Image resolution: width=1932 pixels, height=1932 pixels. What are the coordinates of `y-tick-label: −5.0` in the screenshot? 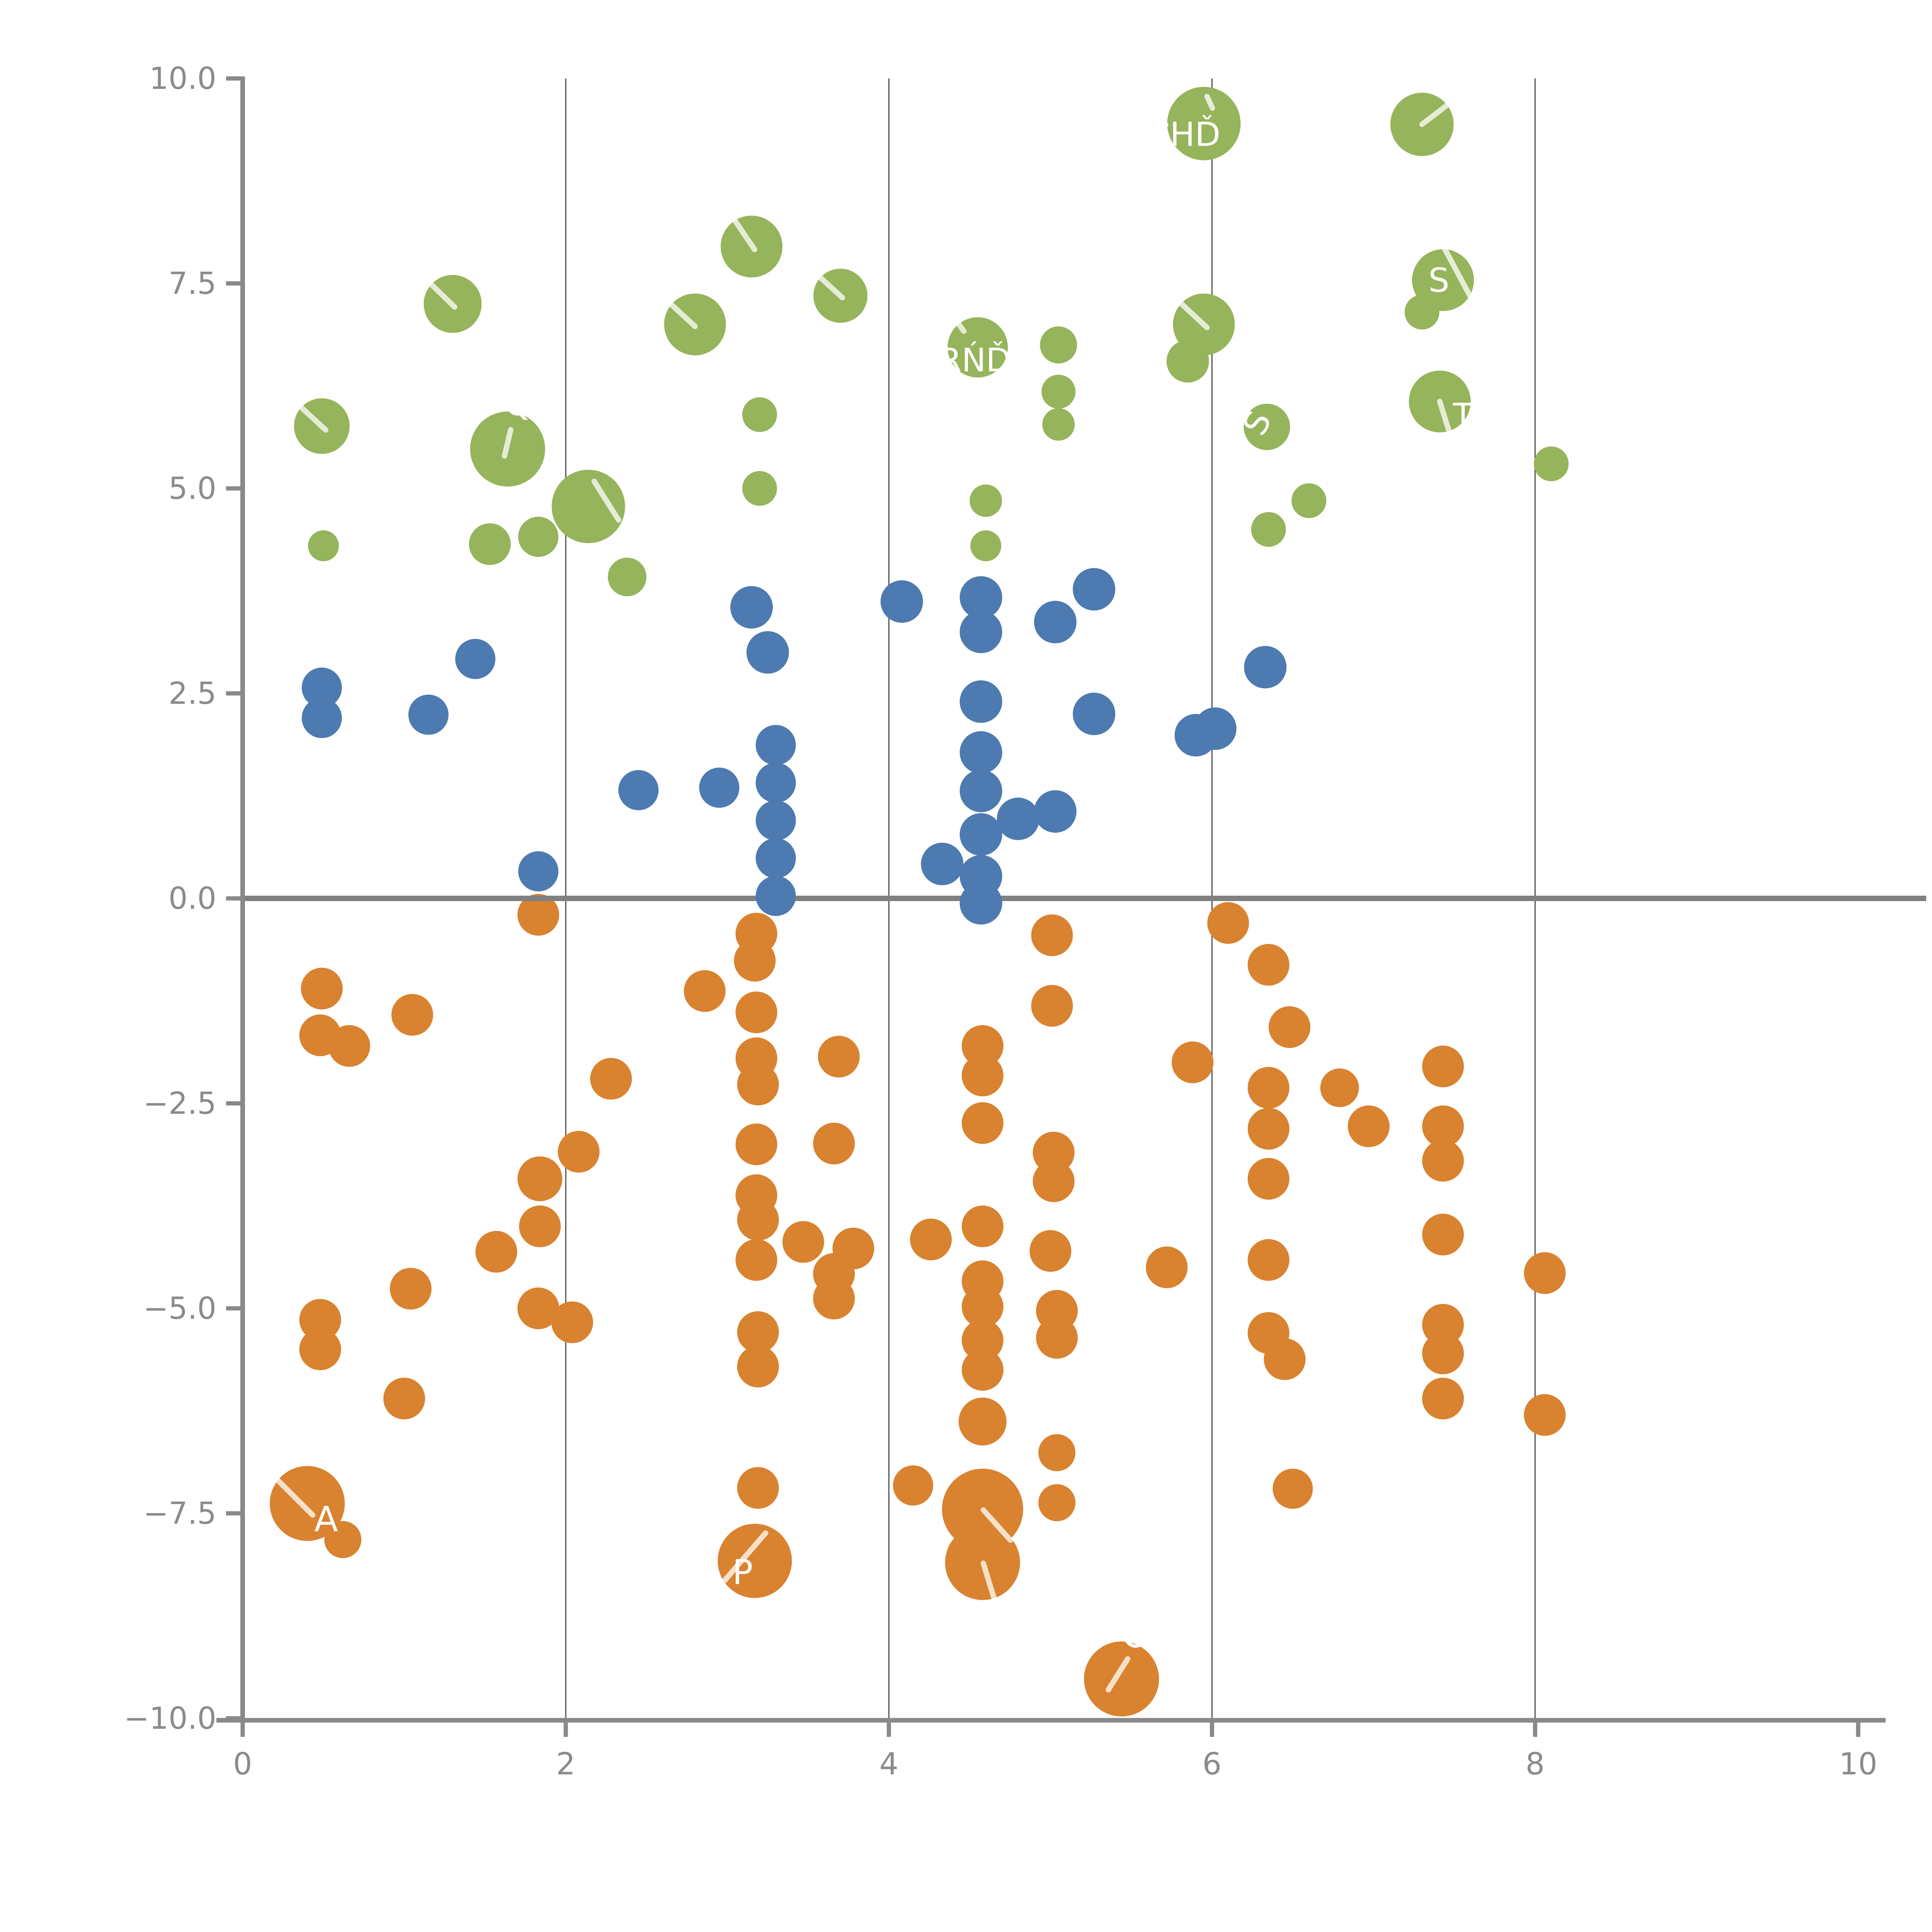 It's located at (179, 1308).